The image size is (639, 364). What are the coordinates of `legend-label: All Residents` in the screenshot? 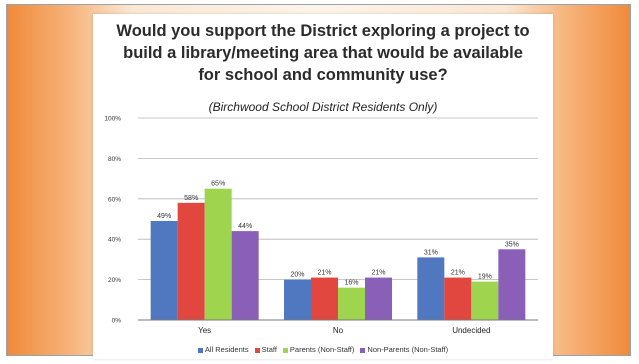 It's located at (226, 349).